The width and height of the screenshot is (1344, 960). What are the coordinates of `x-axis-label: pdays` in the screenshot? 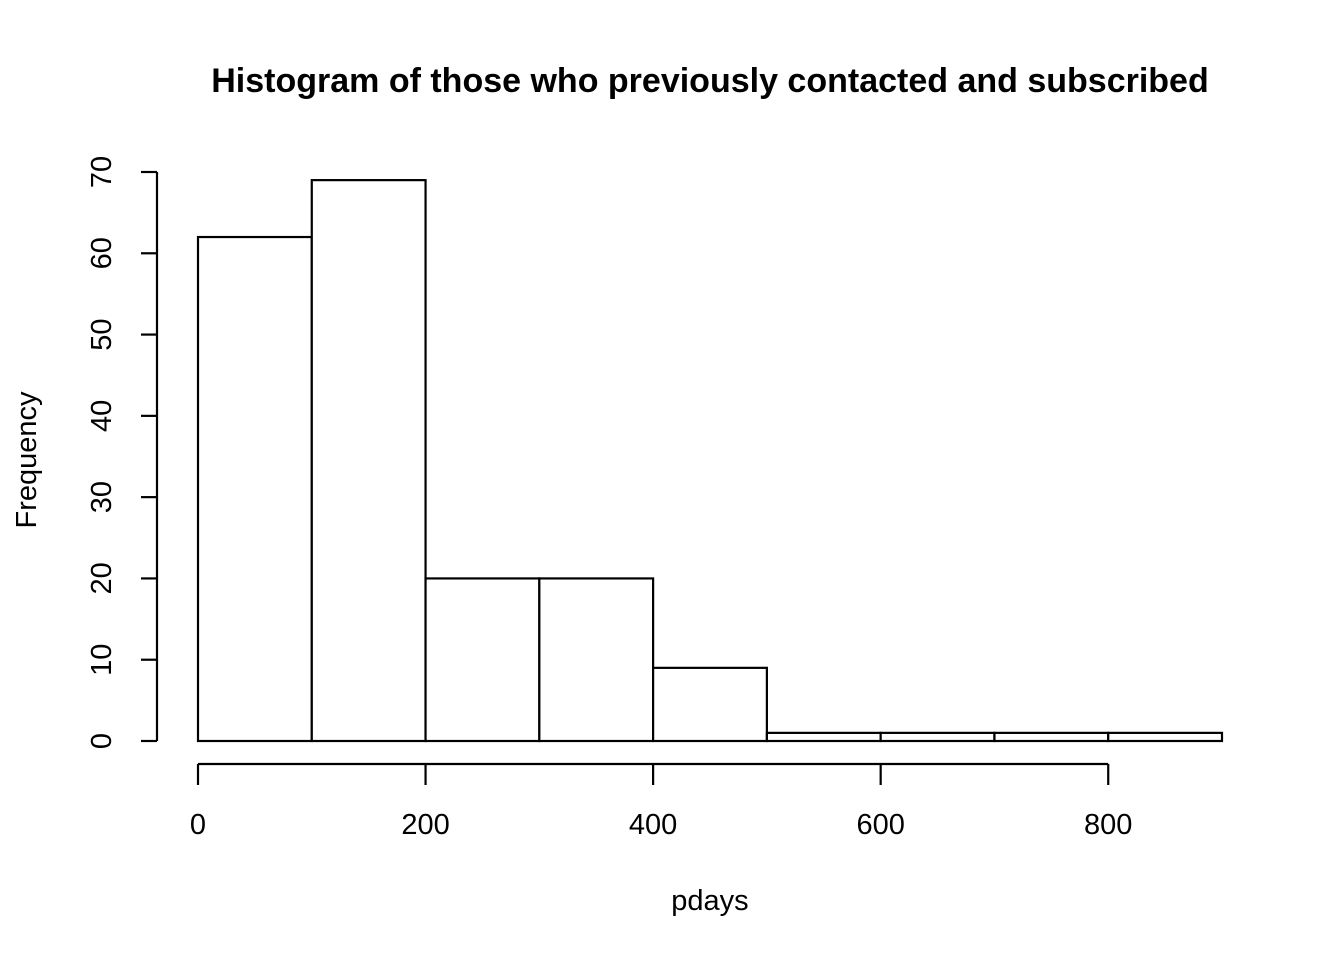 It's located at (709, 901).